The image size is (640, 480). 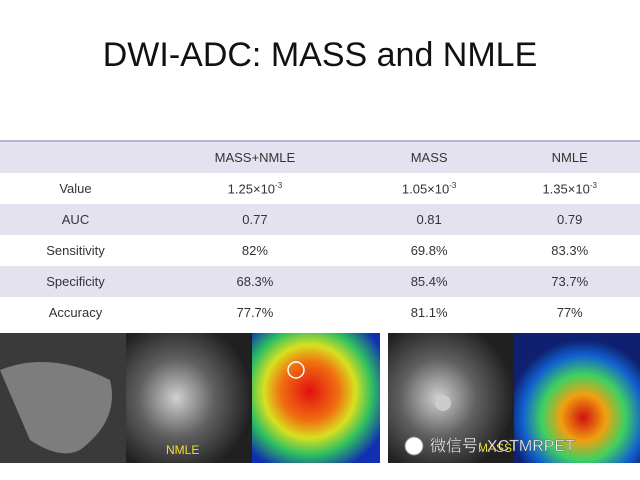 I want to click on header-row: MASS+NMLE MASS NMLE, so click(x=320, y=157).